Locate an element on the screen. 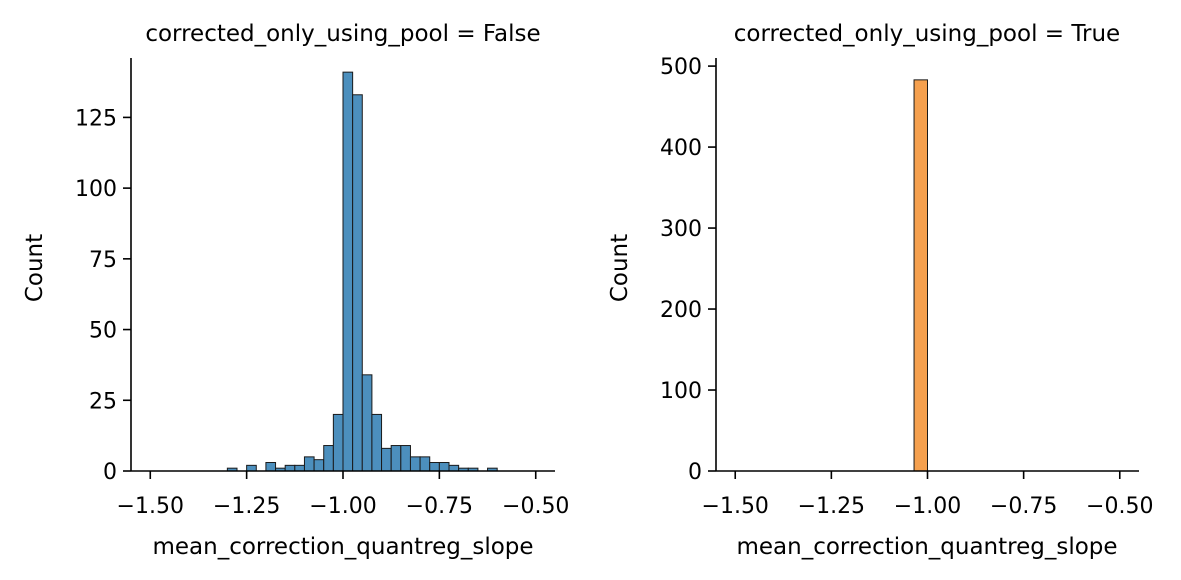 The image size is (1181, 580). y-tick-label-true-0: 0 is located at coordinates (695, 472).